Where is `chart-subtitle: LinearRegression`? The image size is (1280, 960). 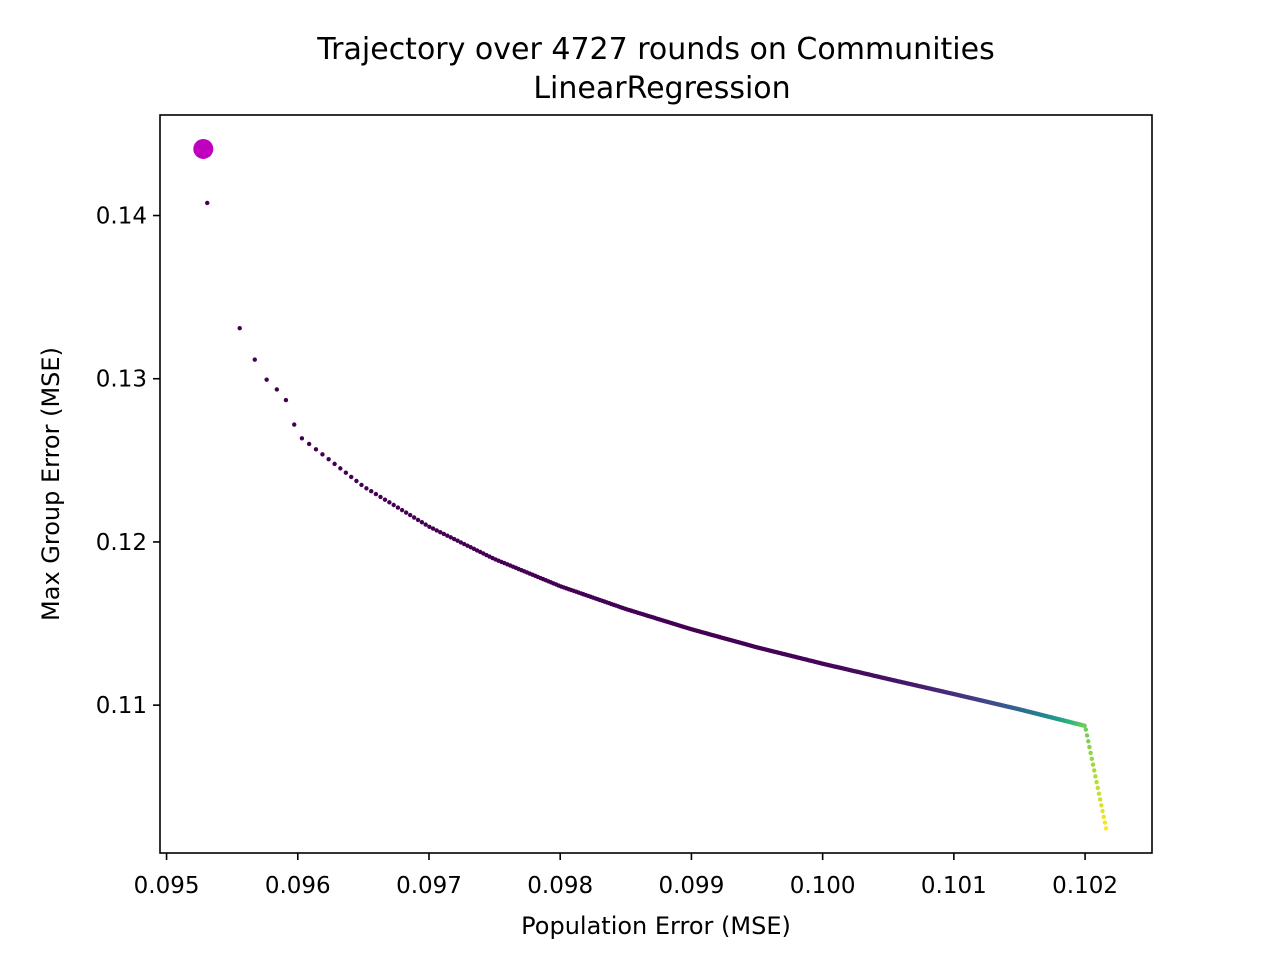
chart-subtitle: LinearRegression is located at coordinates (661, 88).